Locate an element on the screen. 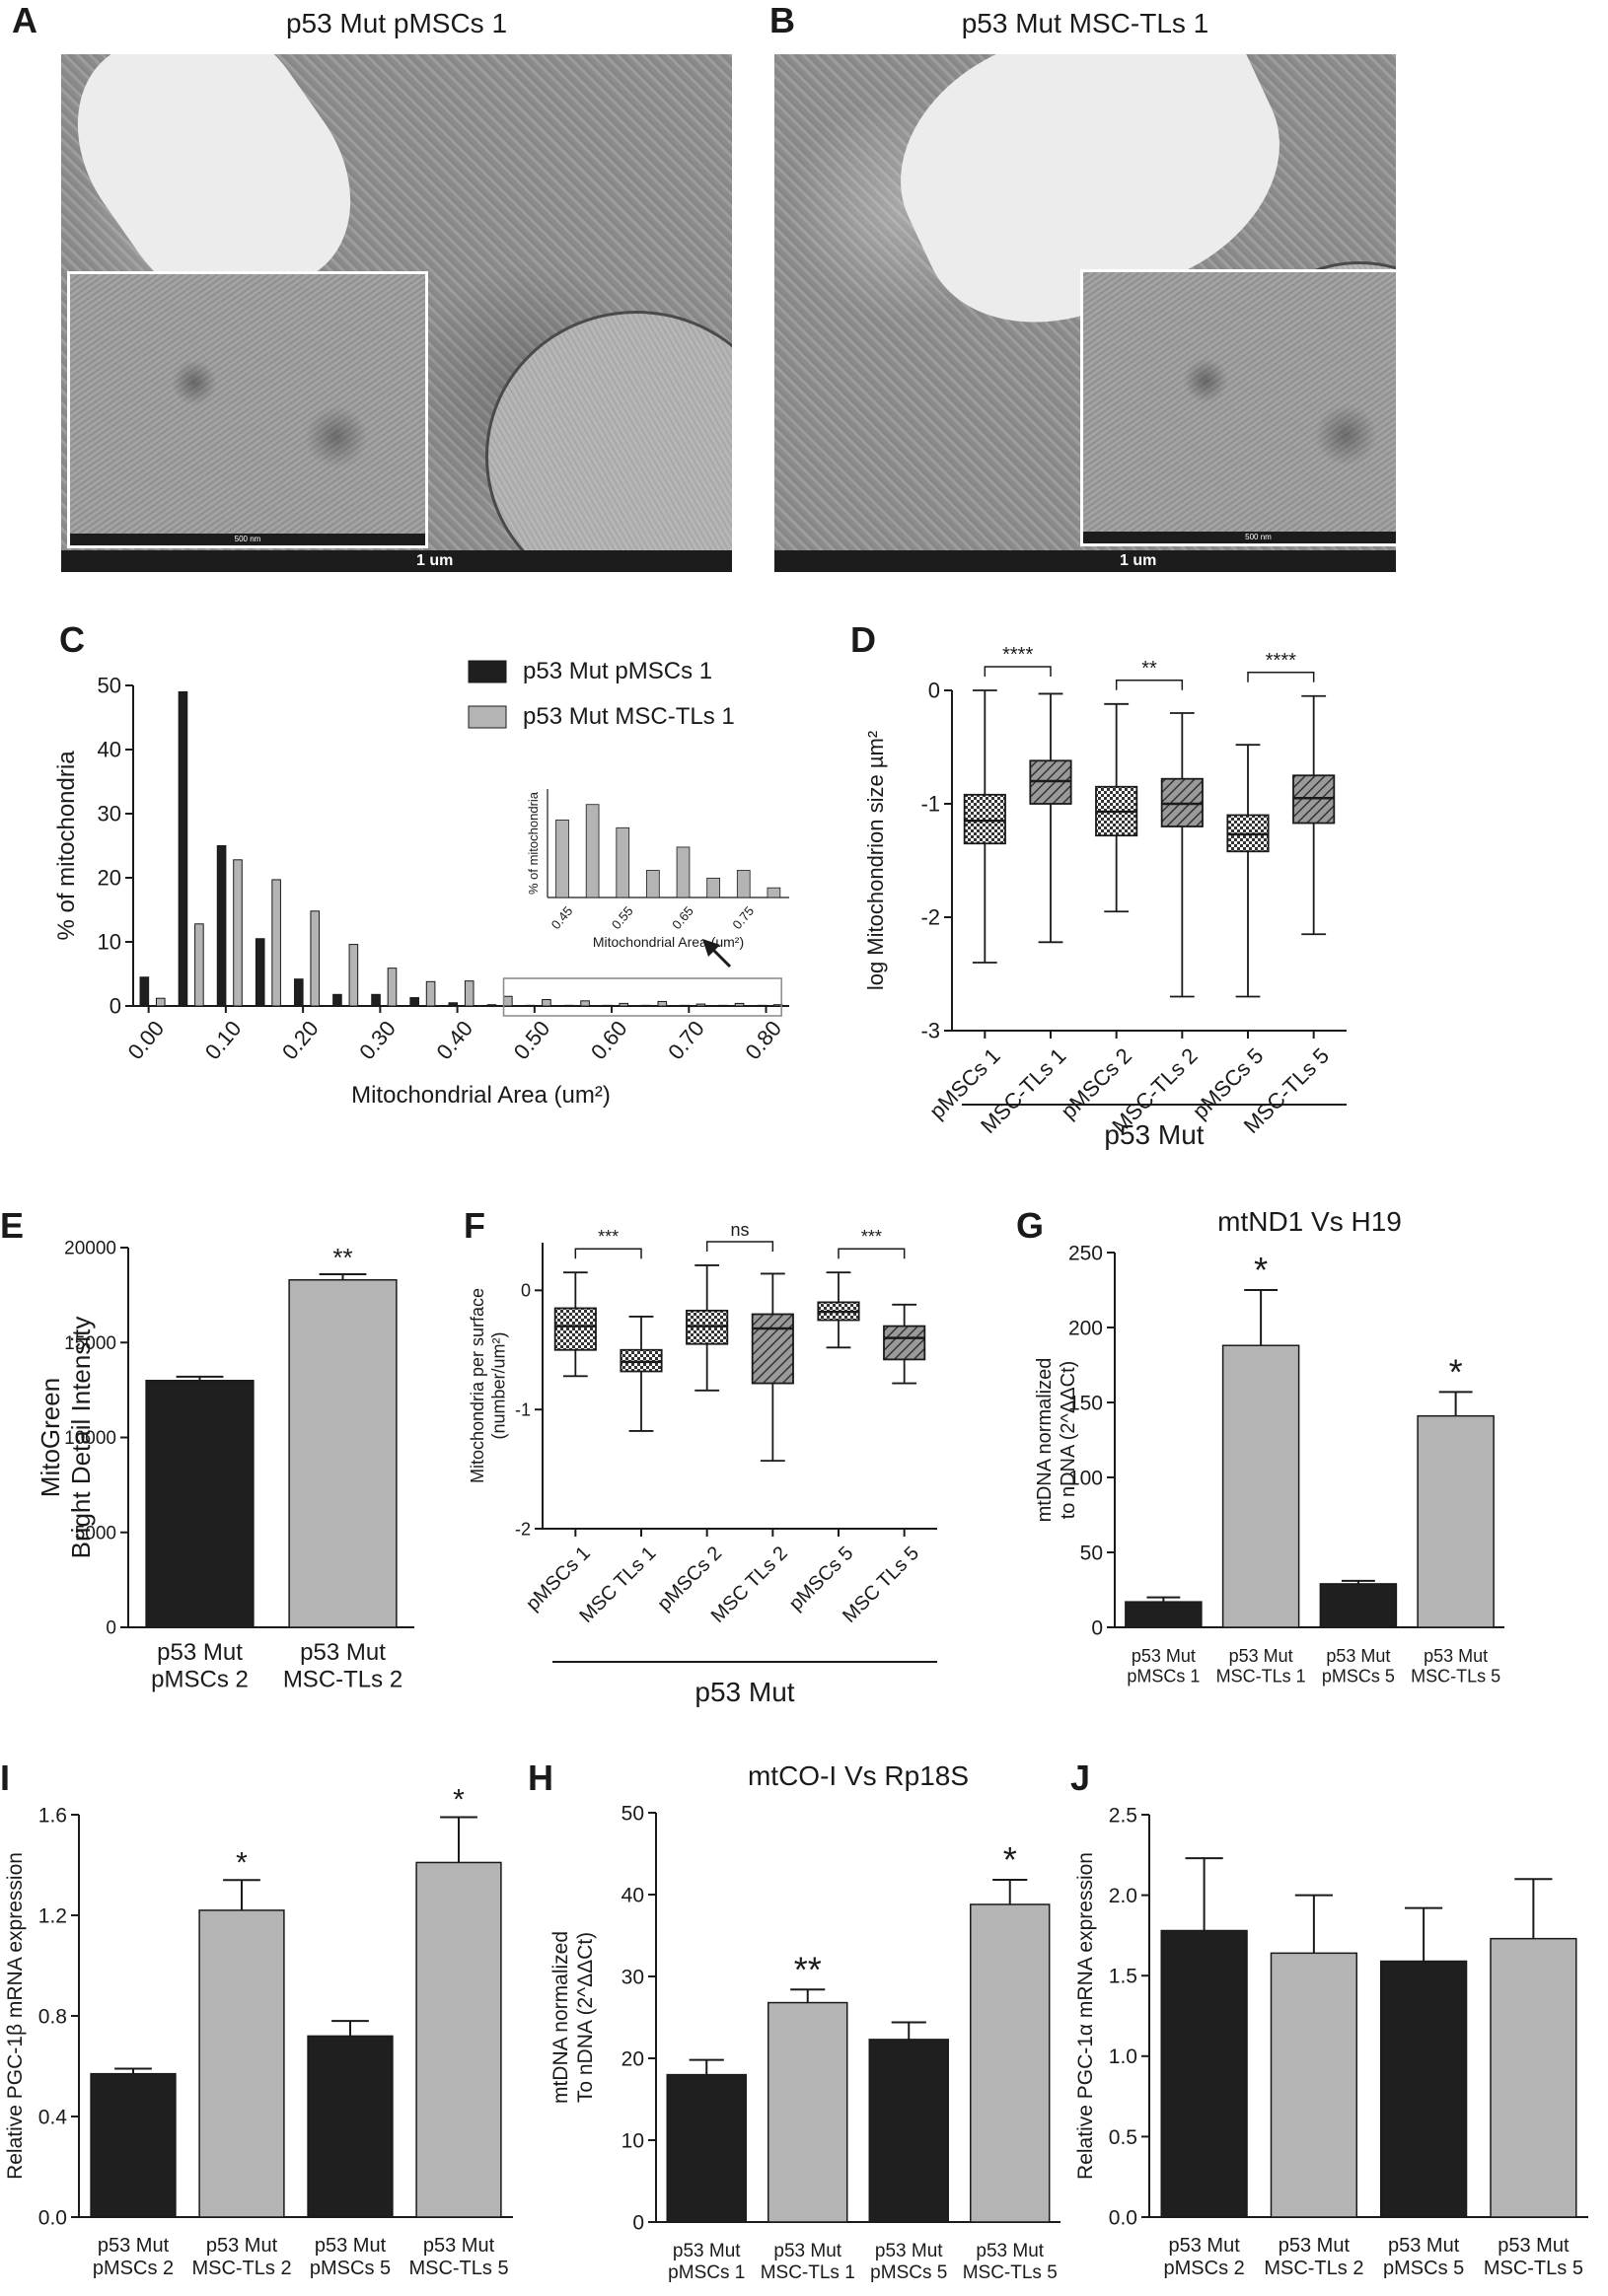 Image resolution: width=1608 pixels, height=2296 pixels. y-tick-label: 20 is located at coordinates (632, 2058).